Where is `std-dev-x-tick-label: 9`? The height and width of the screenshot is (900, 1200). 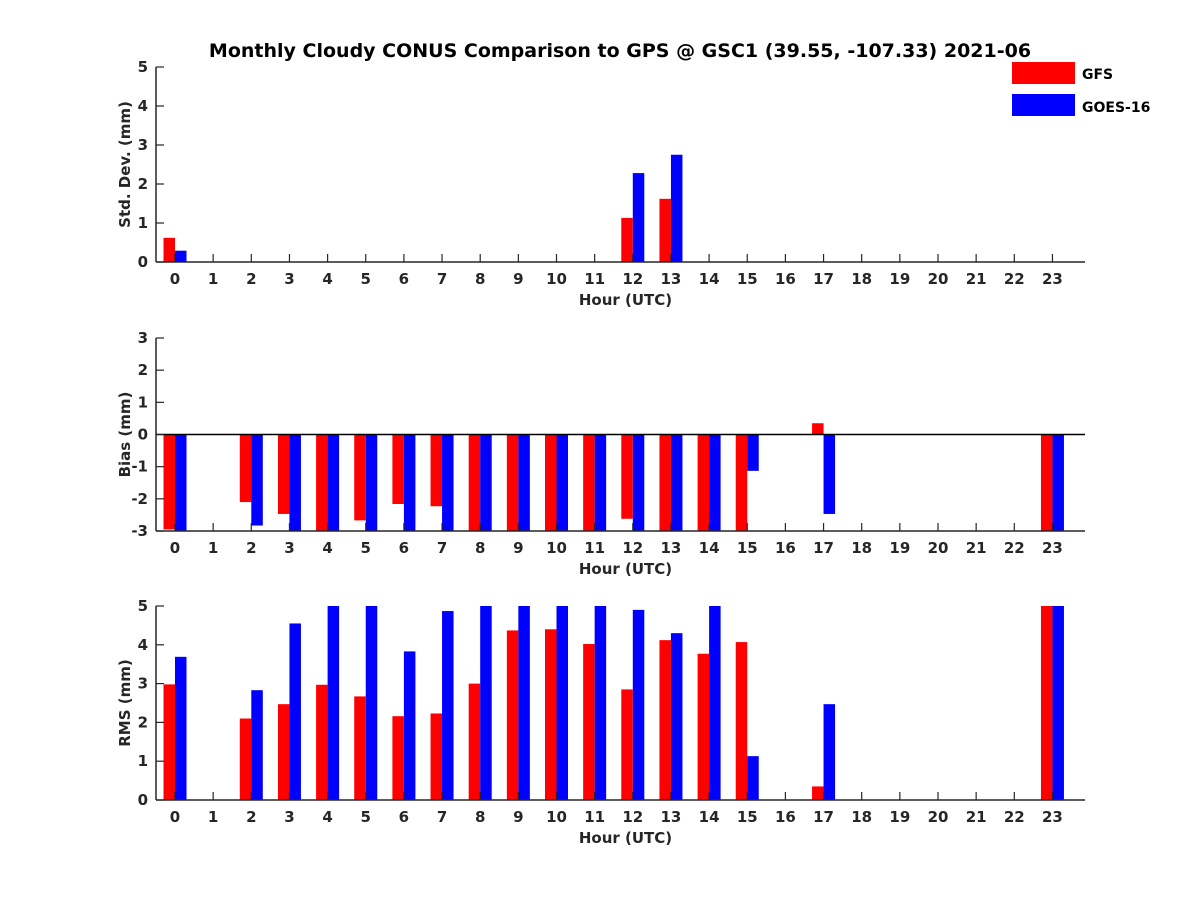 std-dev-x-tick-label: 9 is located at coordinates (518, 279).